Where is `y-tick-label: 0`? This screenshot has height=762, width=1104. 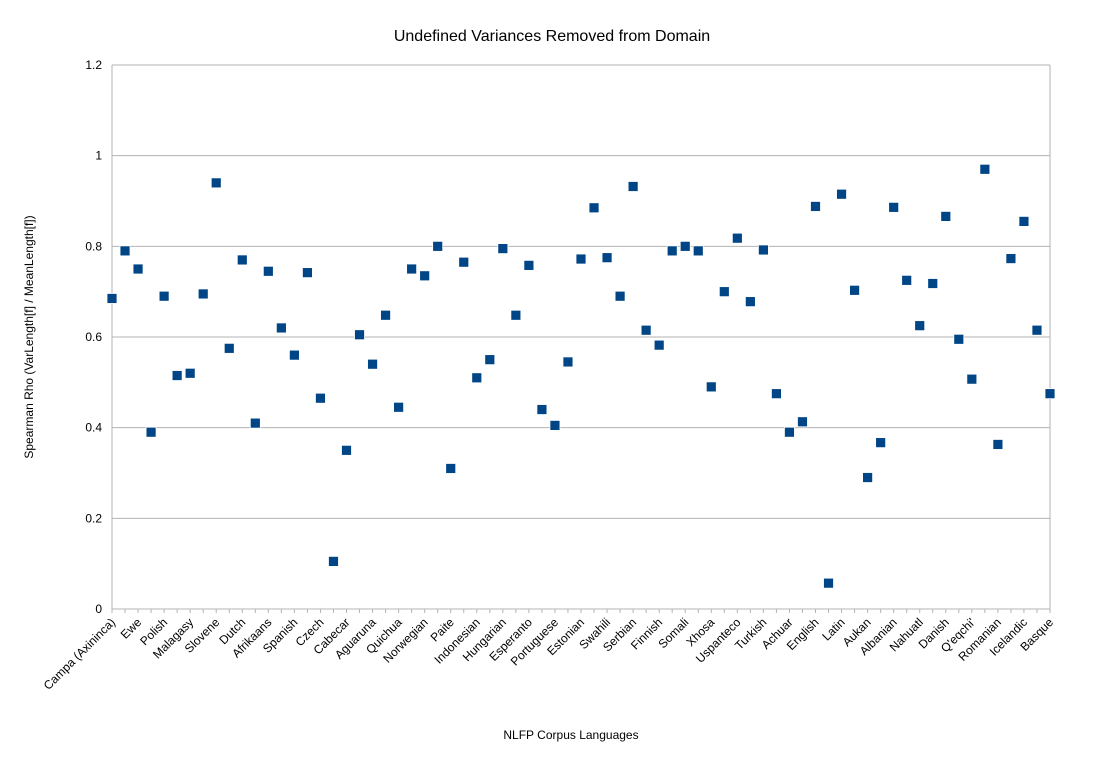 y-tick-label: 0 is located at coordinates (98, 609).